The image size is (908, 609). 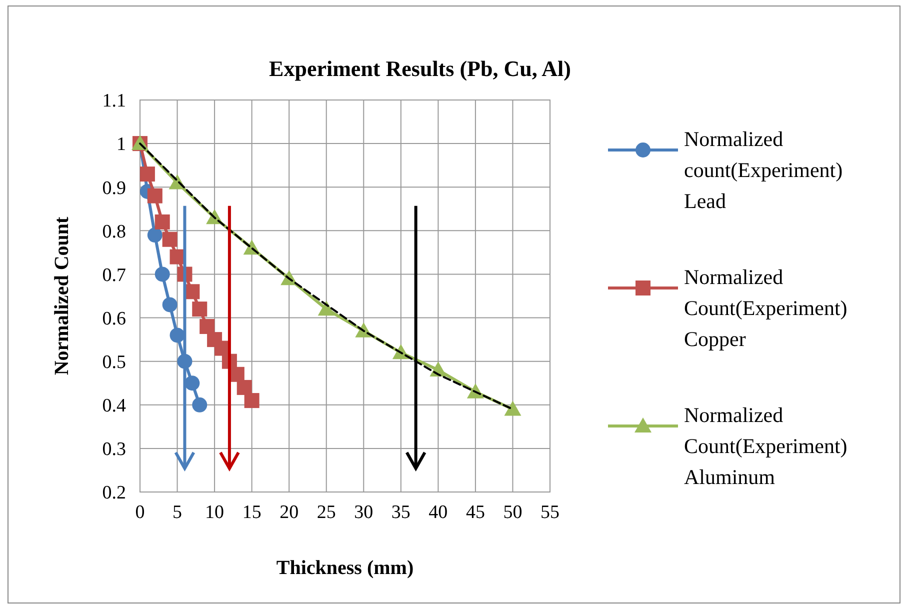 I want to click on x-tick-label: 5, so click(x=177, y=512).